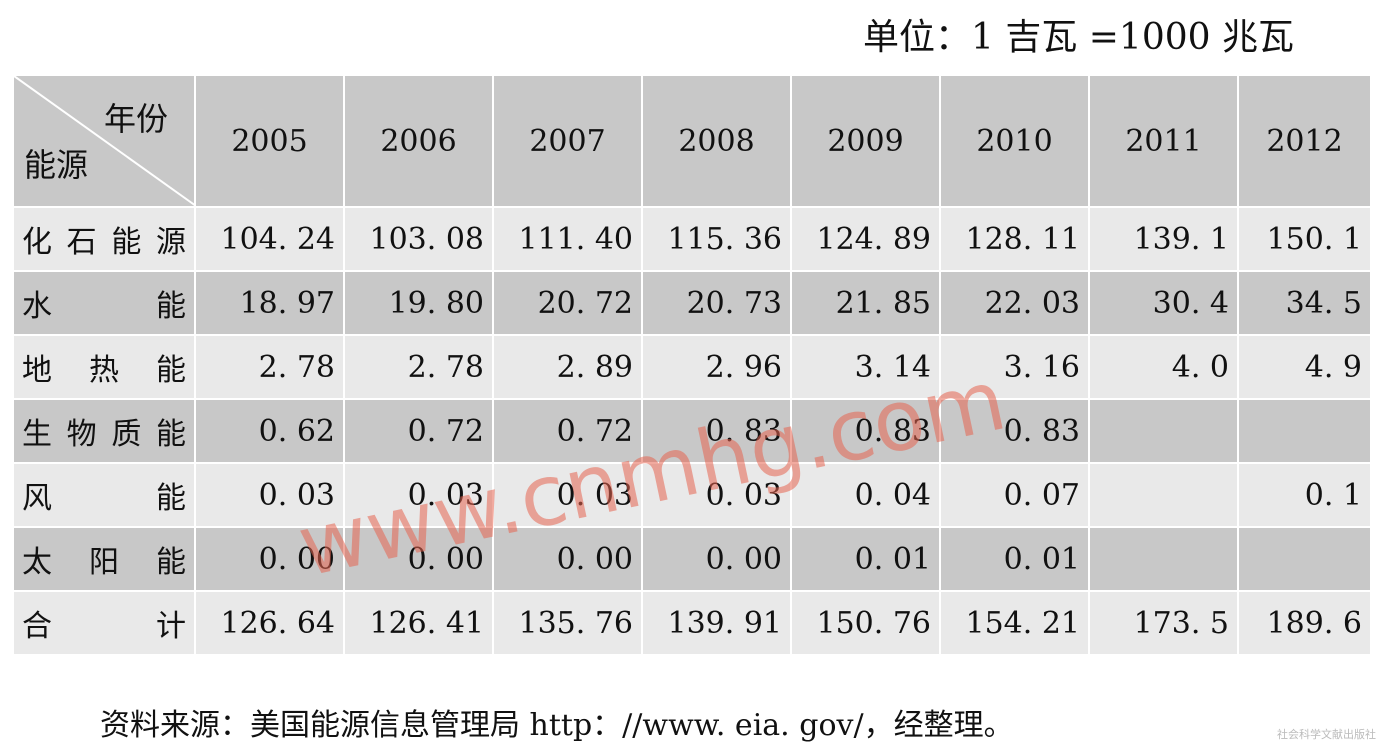 The width and height of the screenshot is (1382, 746). What do you see at coordinates (418, 141) in the screenshot?
I see `year-header: 2006` at bounding box center [418, 141].